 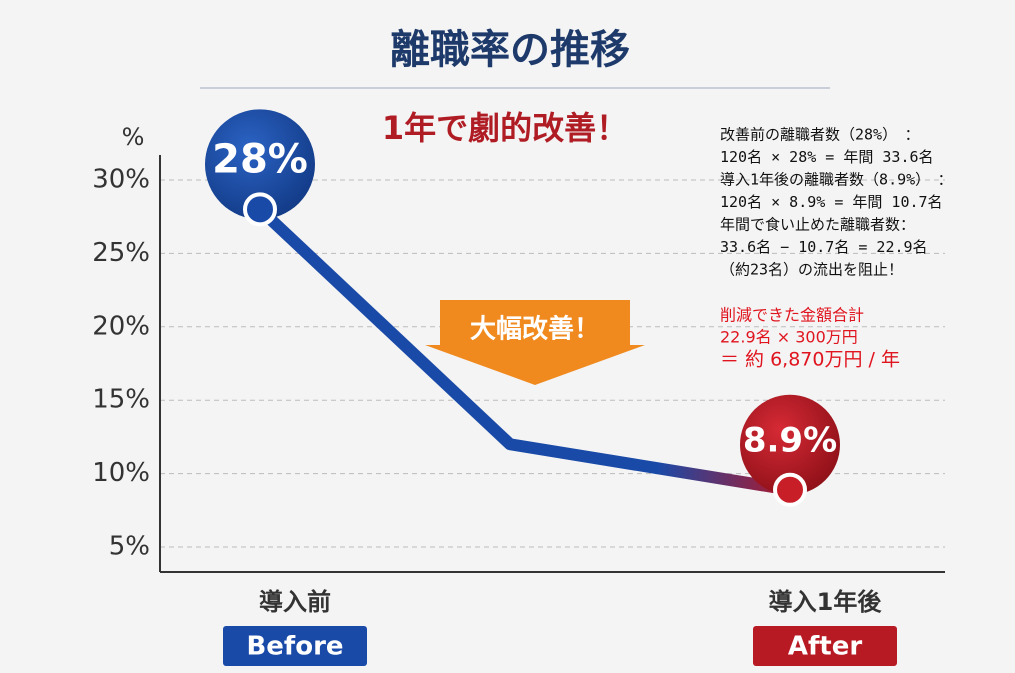 What do you see at coordinates (535, 329) in the screenshot?
I see `annotation: 大幅改善！` at bounding box center [535, 329].